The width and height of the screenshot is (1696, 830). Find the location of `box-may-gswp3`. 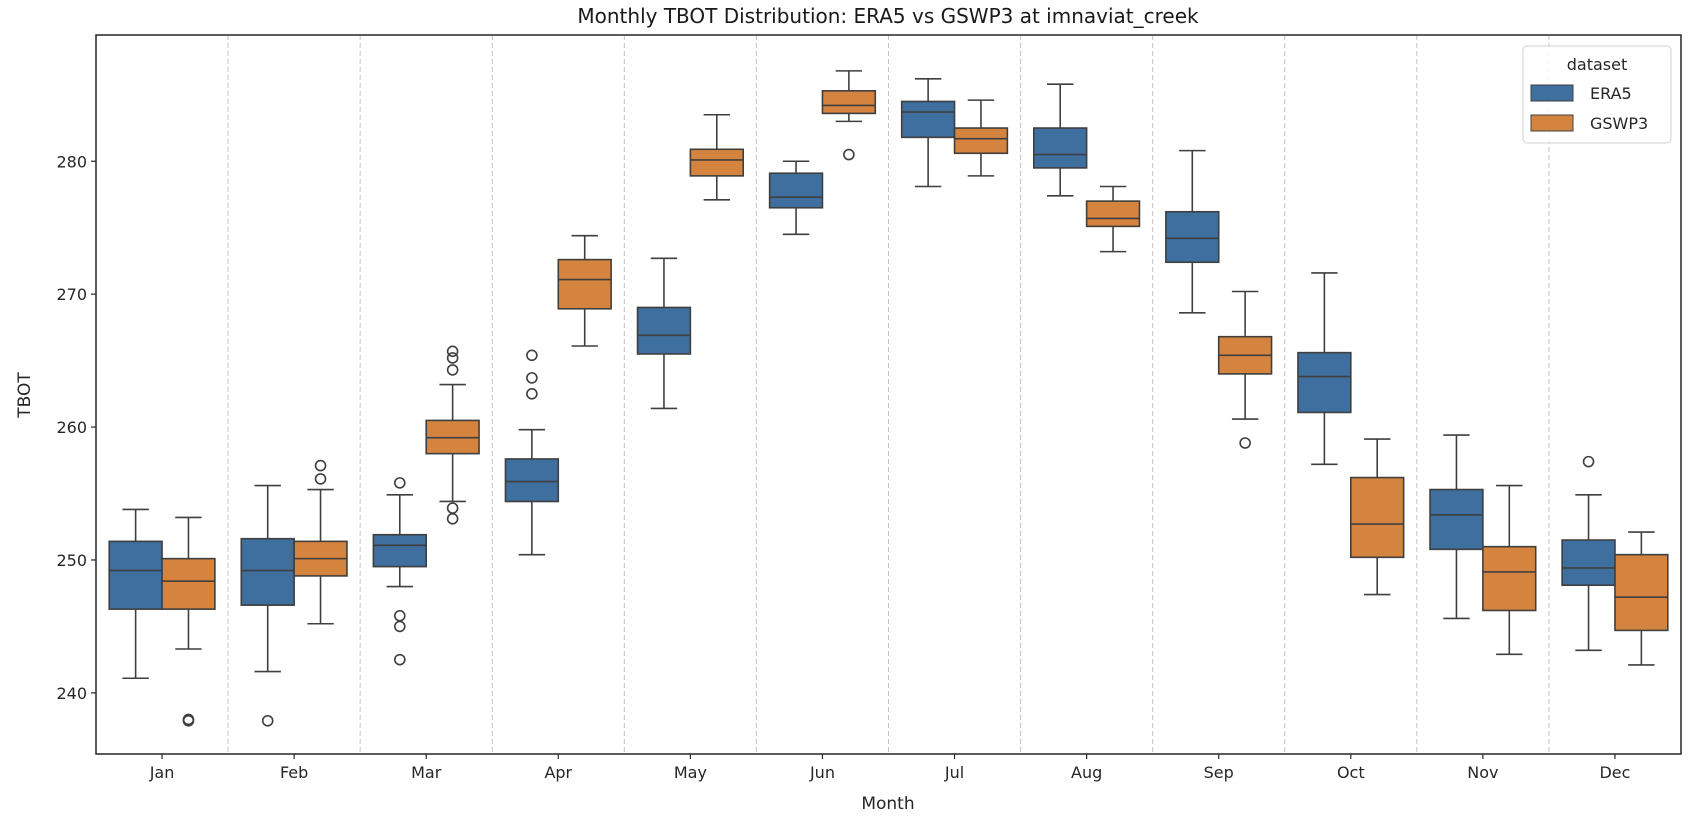

box-may-gswp3 is located at coordinates (717, 157).